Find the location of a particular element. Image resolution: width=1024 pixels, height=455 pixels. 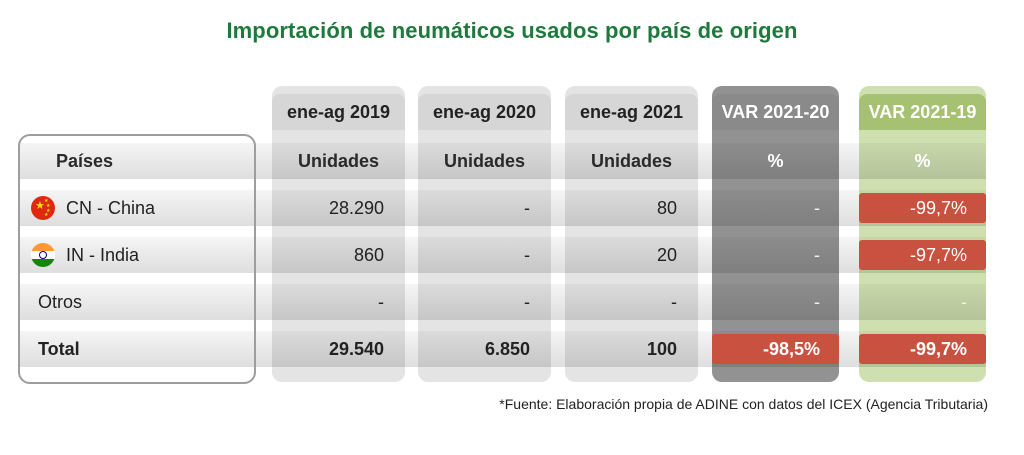

otros-var2120: - is located at coordinates (817, 301).